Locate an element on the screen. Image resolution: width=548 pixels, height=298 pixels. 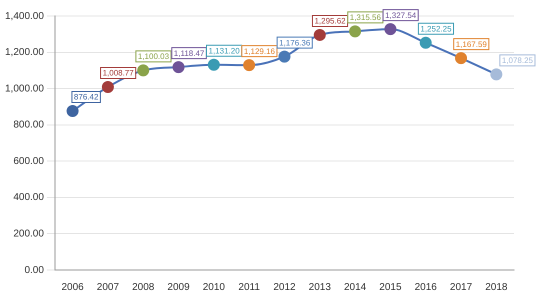
y-tick-label: 0.00 is located at coordinates (34, 270).